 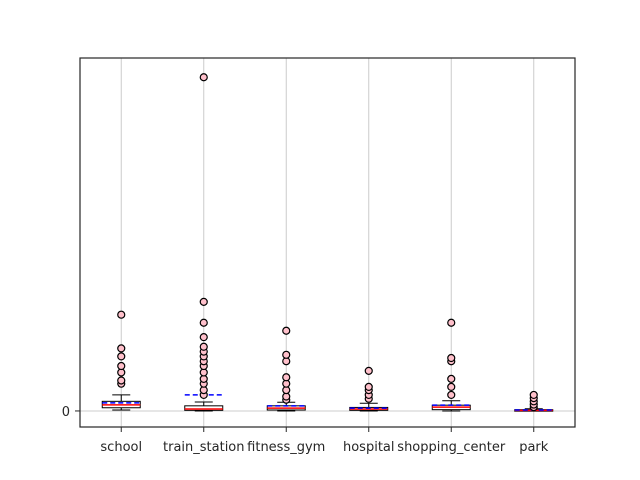 What do you see at coordinates (369, 447) in the screenshot?
I see `x-tick-label: hospital` at bounding box center [369, 447].